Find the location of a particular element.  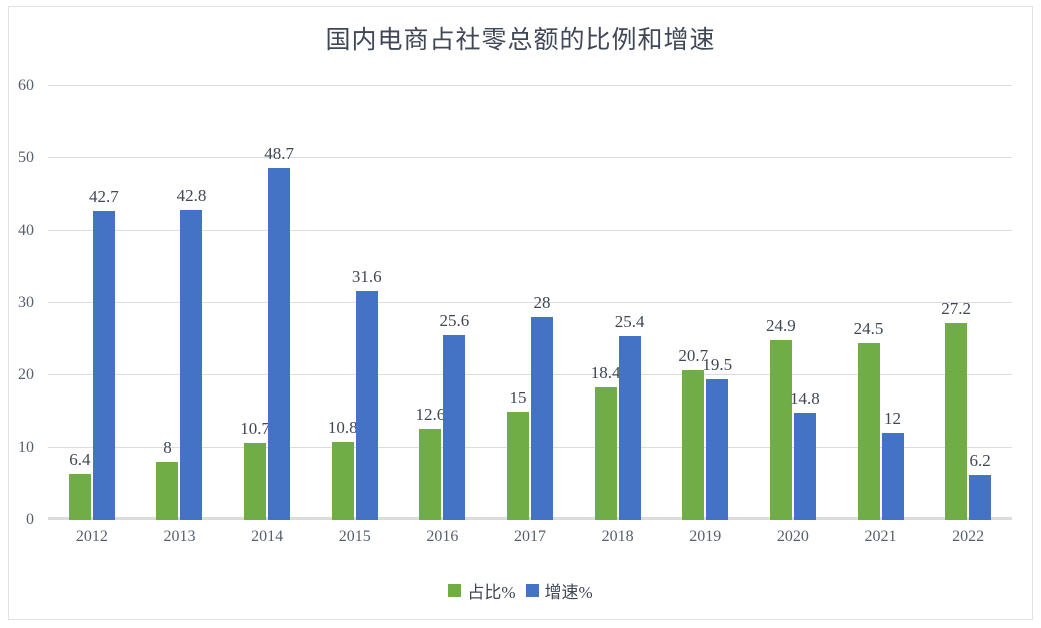

bar-2021-share is located at coordinates (868, 431).